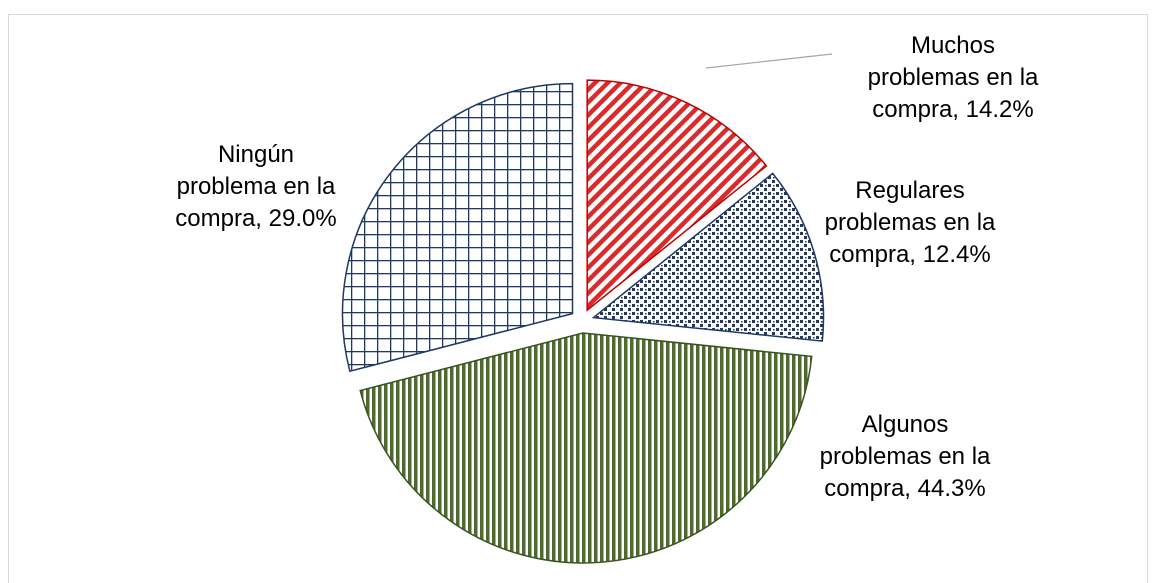  Describe the element at coordinates (953, 45) in the screenshot. I see `data-label-line: Muchos` at that location.